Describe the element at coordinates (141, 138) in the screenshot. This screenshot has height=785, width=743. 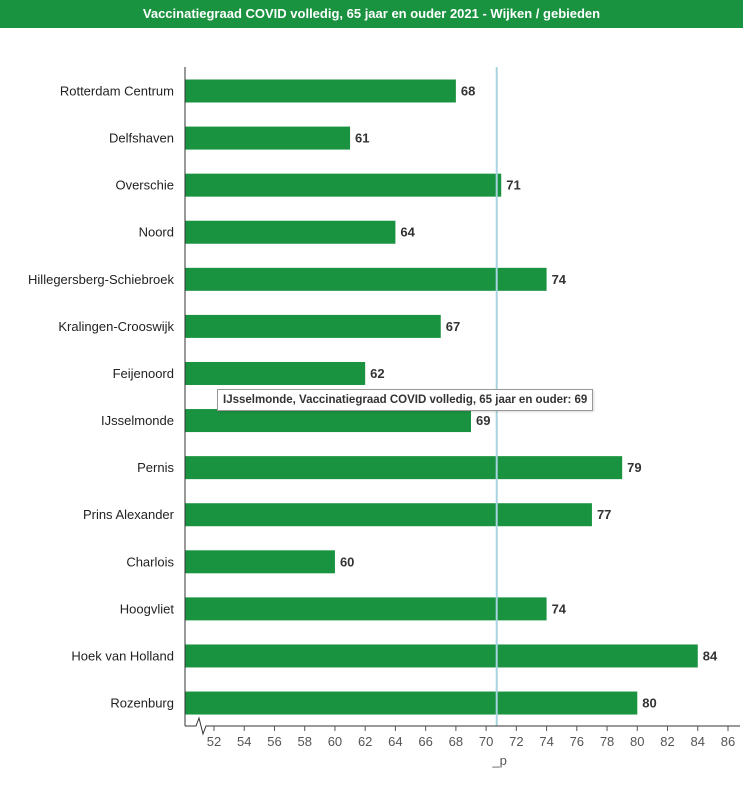
I see `category-label: Delfshaven` at that location.